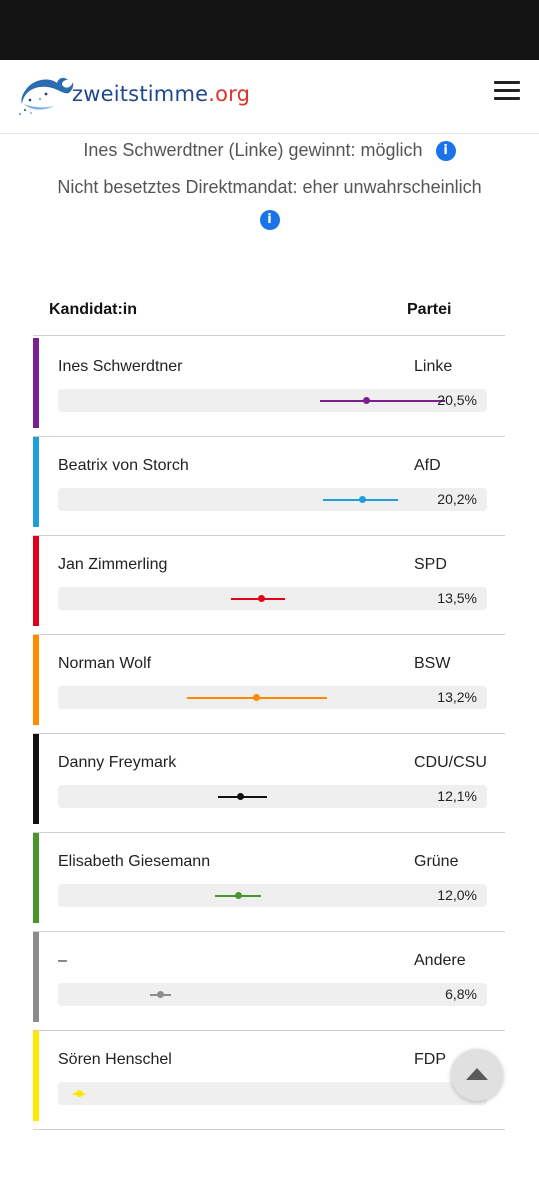 The height and width of the screenshot is (1200, 539). I want to click on table-row: Sören Henschel FDP 1,, so click(269, 1080).